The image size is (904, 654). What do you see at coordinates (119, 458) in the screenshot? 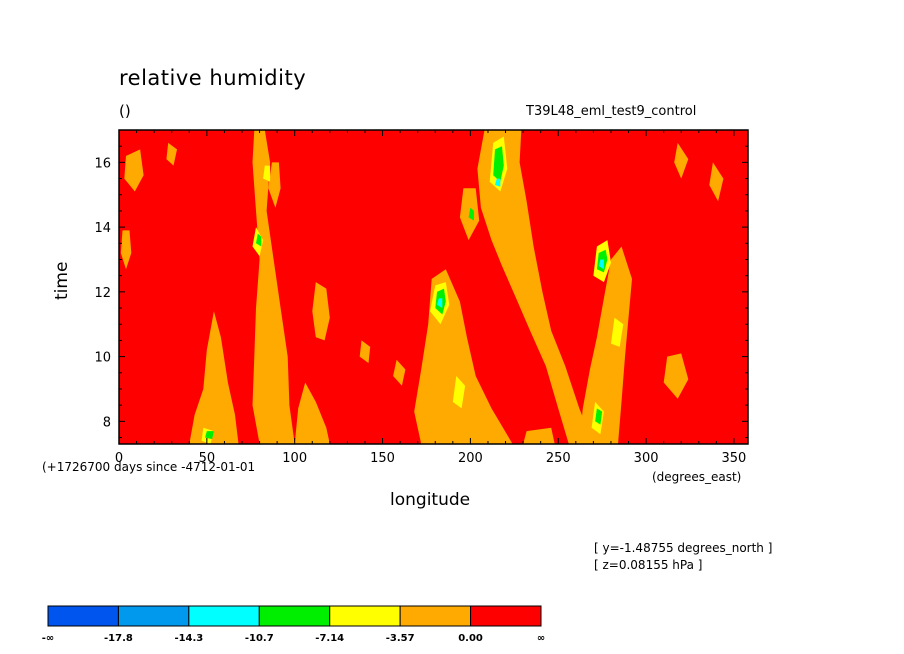
I see `x-tick-label: 0` at bounding box center [119, 458].